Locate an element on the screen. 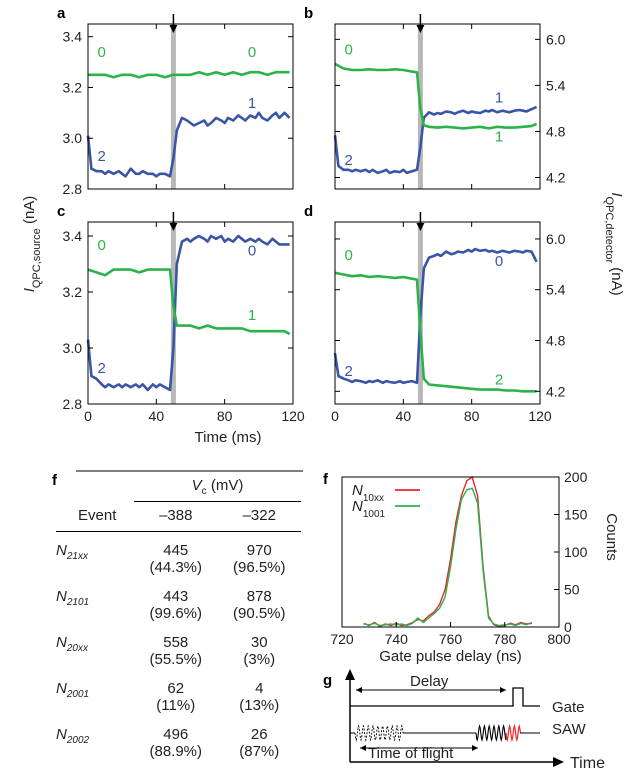  legend-subscript: 1001 is located at coordinates (374, 514).